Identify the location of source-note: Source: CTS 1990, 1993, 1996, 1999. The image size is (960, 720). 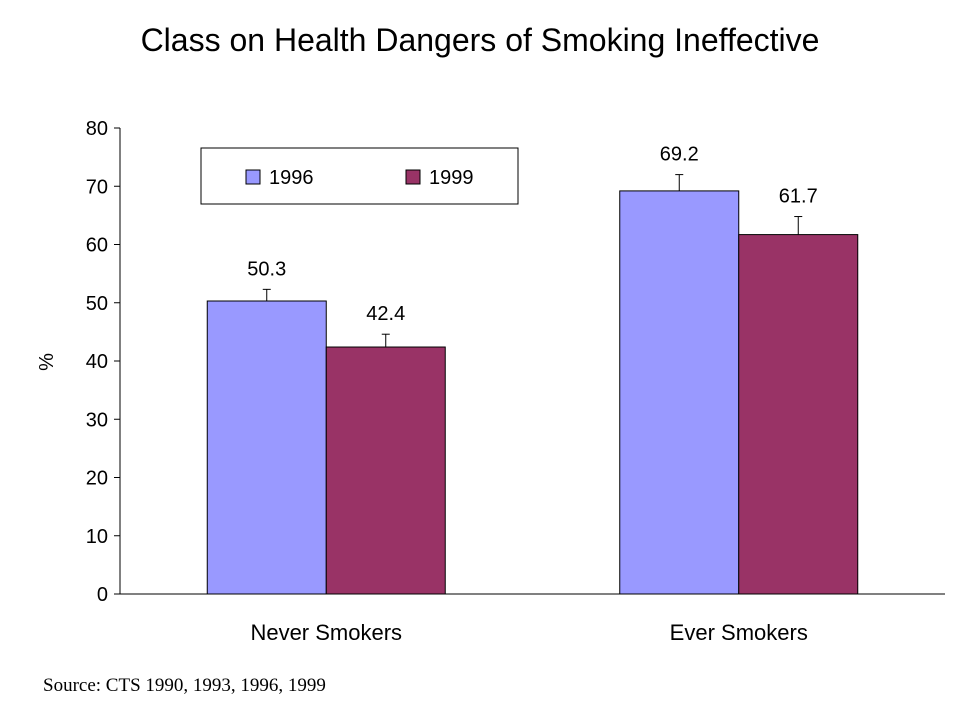
(184, 685).